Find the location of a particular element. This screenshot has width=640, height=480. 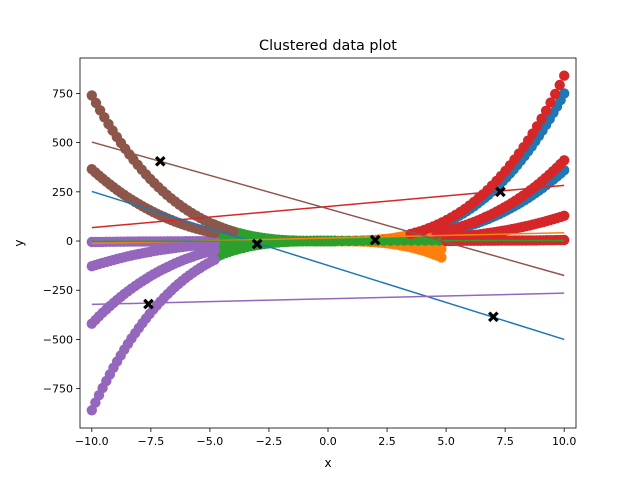

x-axis-ticks: −10.0 −7.5 −5.0 −2.5 0.0 2.5 5.0 7.5 10.0 is located at coordinates (325, 438).